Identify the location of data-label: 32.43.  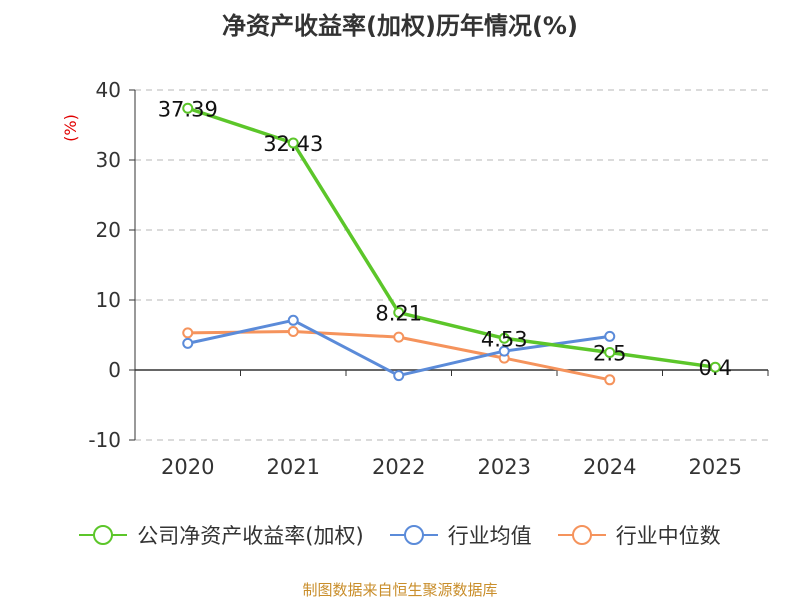
(293, 144).